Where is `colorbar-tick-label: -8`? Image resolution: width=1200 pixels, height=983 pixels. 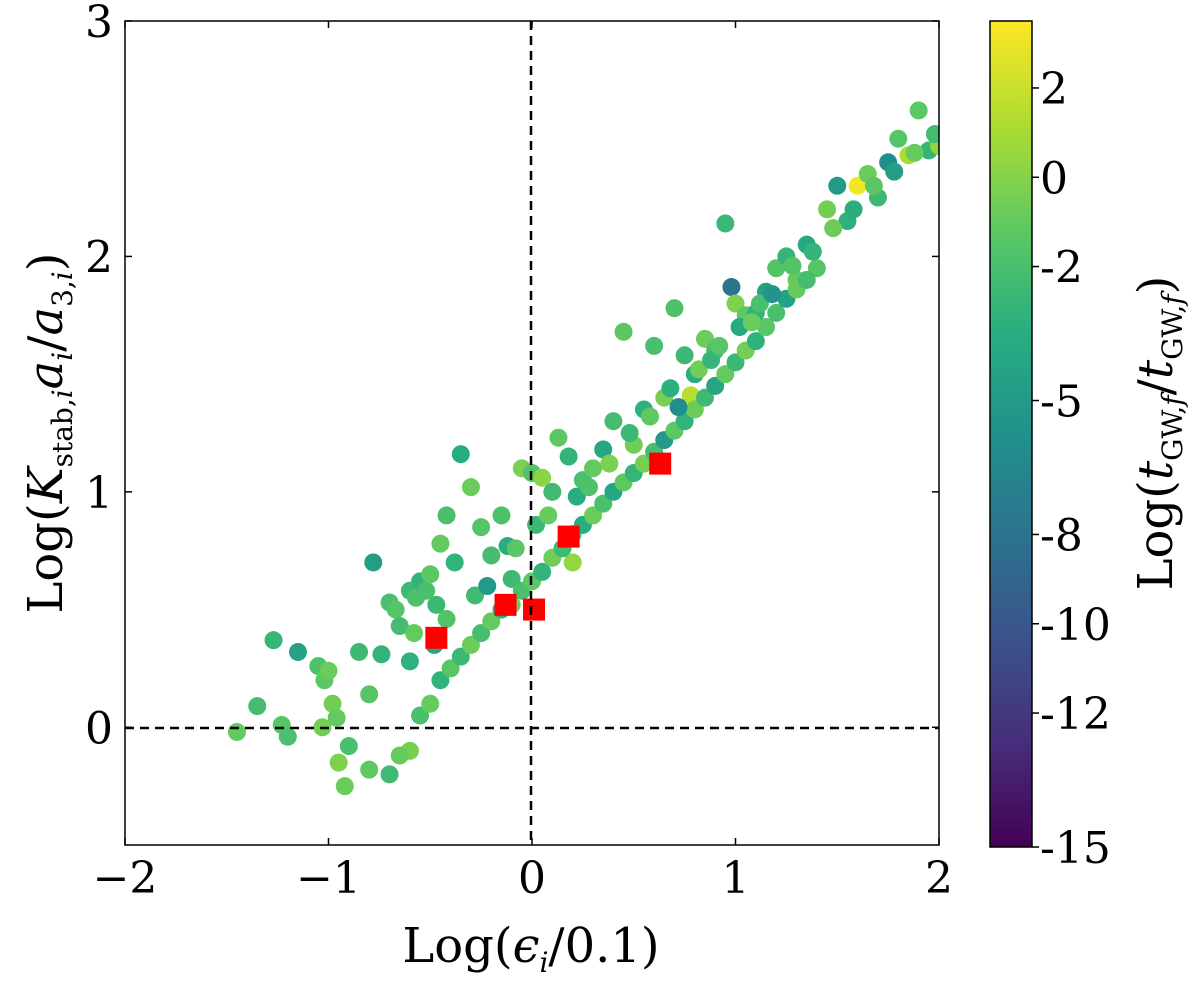
colorbar-tick-label: -8 is located at coordinates (1061, 535).